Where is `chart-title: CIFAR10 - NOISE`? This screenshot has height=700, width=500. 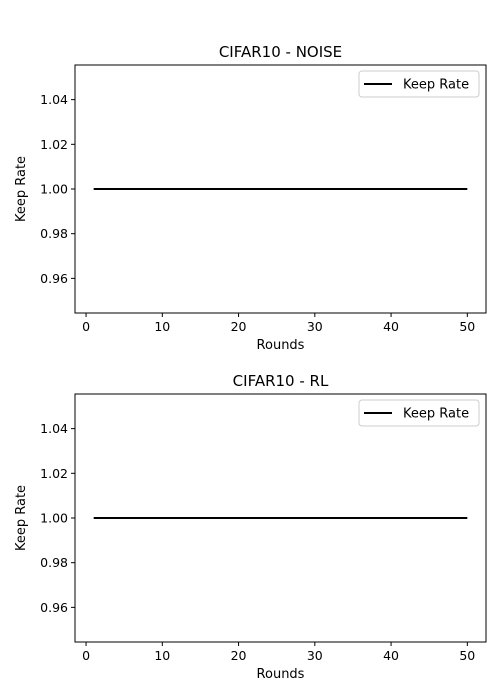
chart-title: CIFAR10 - NOISE is located at coordinates (280, 52).